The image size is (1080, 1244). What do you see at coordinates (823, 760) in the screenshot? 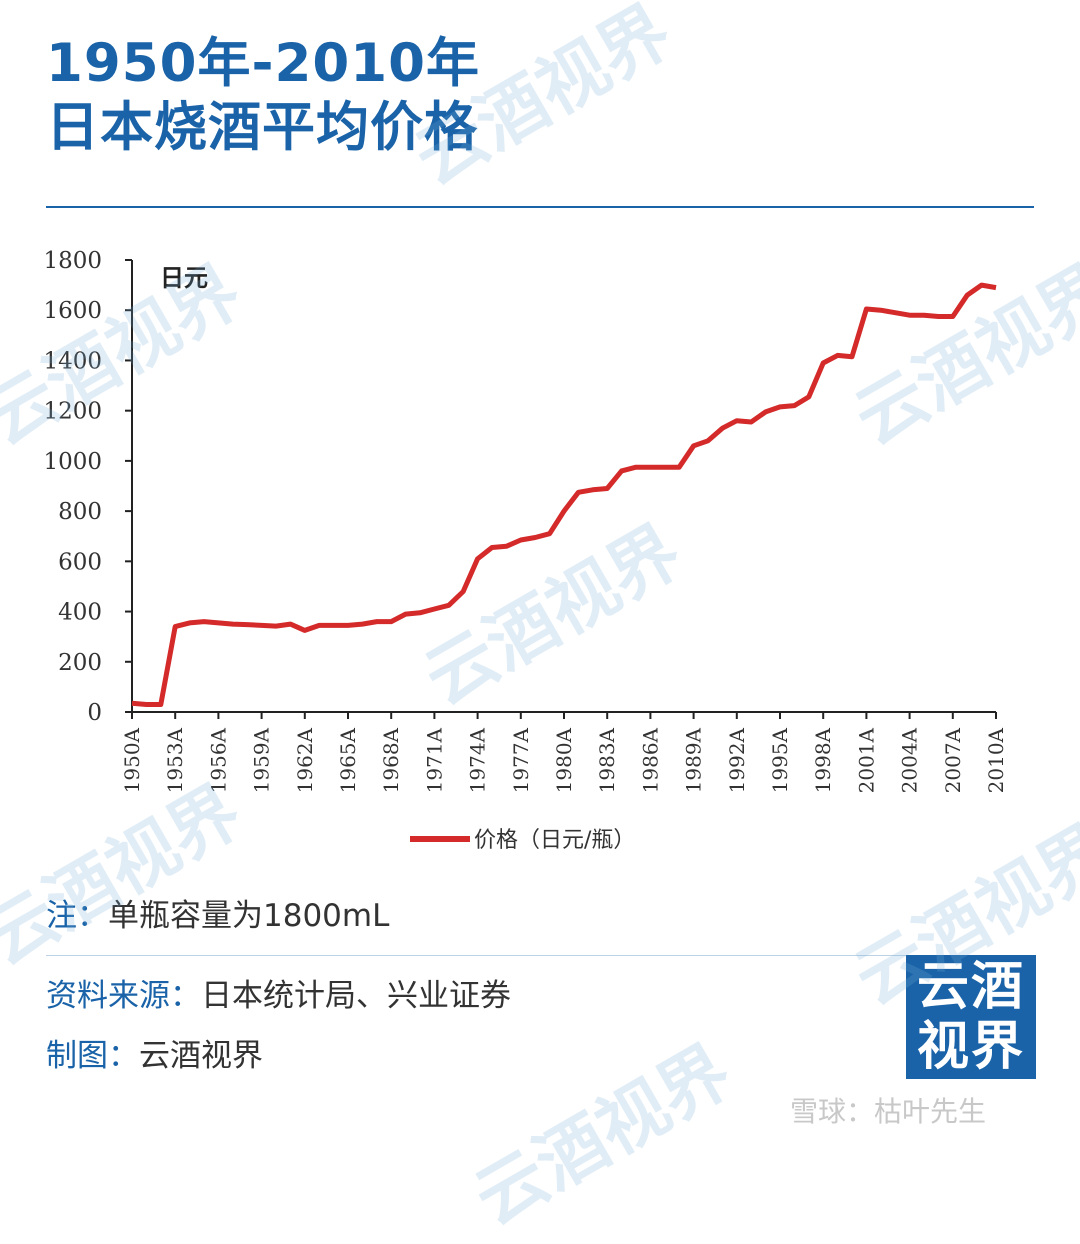
I see `x-tick-label: 1998A` at bounding box center [823, 760].